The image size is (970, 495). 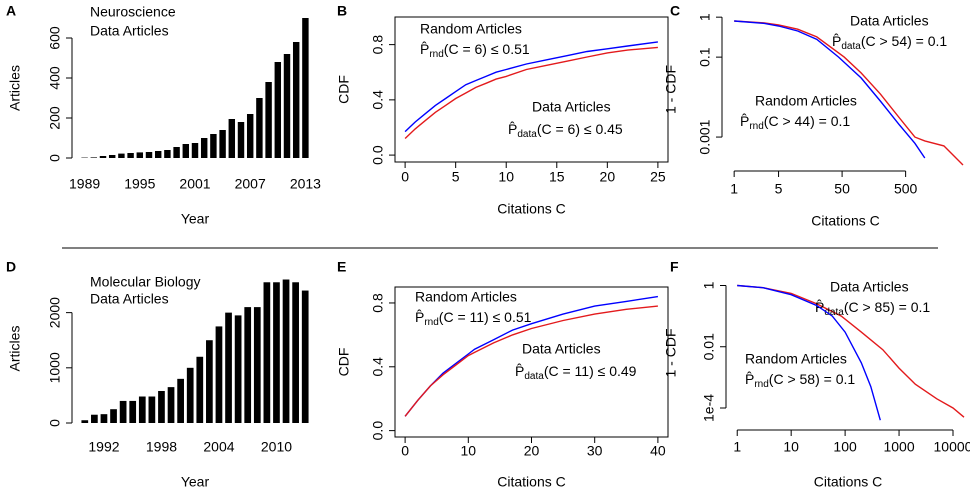 What do you see at coordinates (842, 189) in the screenshot?
I see `x-tick-label: 50` at bounding box center [842, 189].